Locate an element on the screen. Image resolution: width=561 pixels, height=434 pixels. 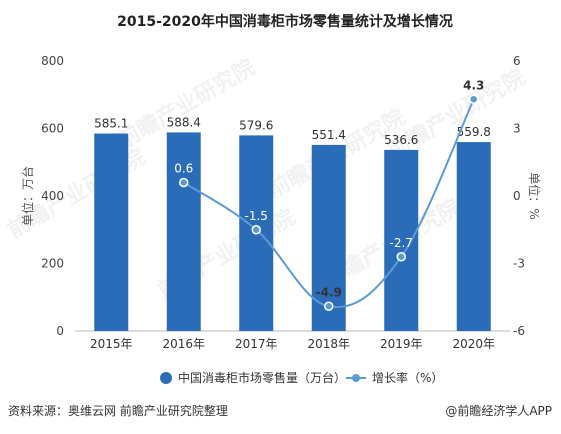
left-tick-label: 600 is located at coordinates (52, 129).